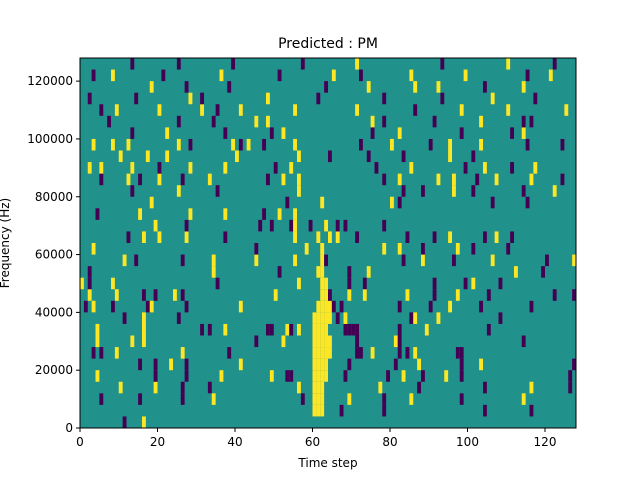 Image resolution: width=640 pixels, height=480 pixels. What do you see at coordinates (54, 370) in the screenshot?
I see `y-tick-label: 20000` at bounding box center [54, 370].